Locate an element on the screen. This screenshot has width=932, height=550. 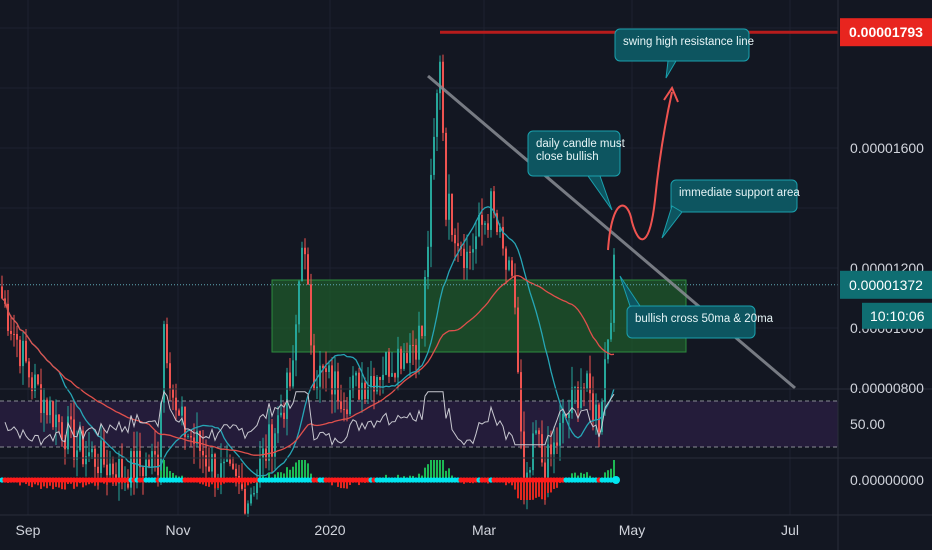
oscillator-last-dot is located at coordinates (616, 480).